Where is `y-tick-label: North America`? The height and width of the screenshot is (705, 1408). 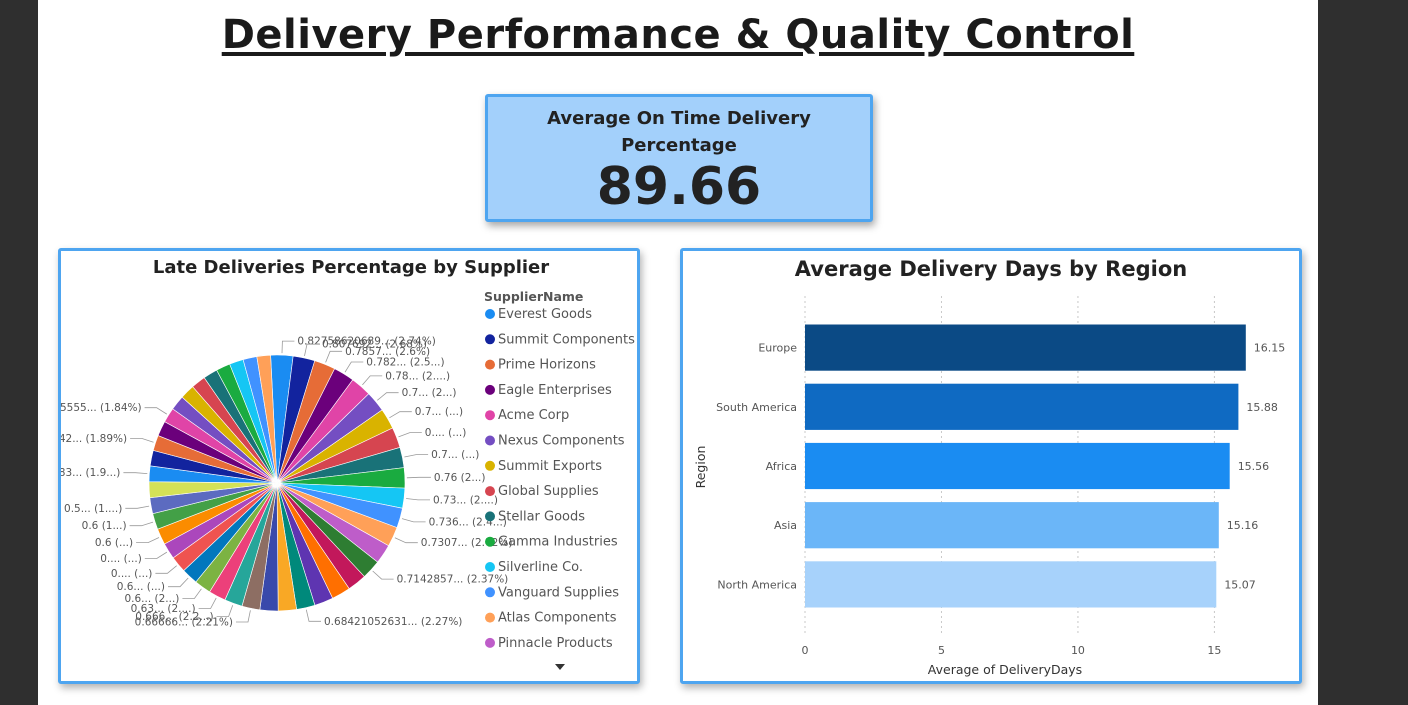
y-tick-label: North America is located at coordinates (757, 584).